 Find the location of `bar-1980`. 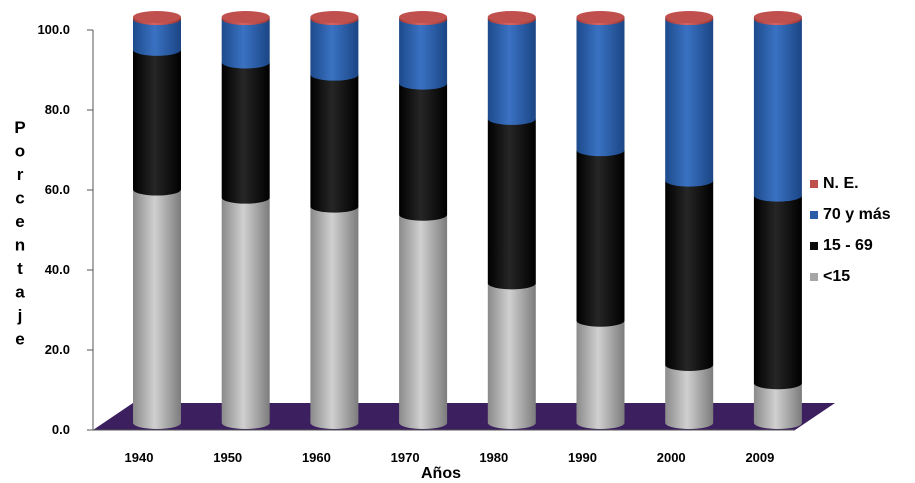

bar-1980 is located at coordinates (511, 220).